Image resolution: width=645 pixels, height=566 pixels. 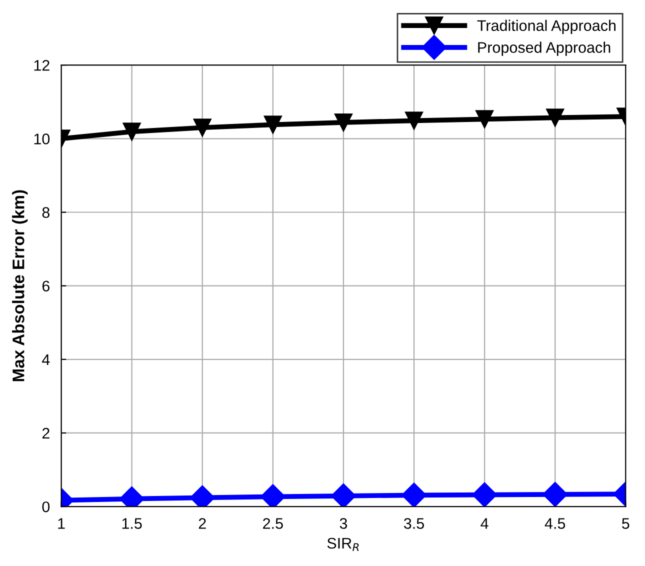 What do you see at coordinates (273, 523) in the screenshot?
I see `x-tick-label: 2.5` at bounding box center [273, 523].